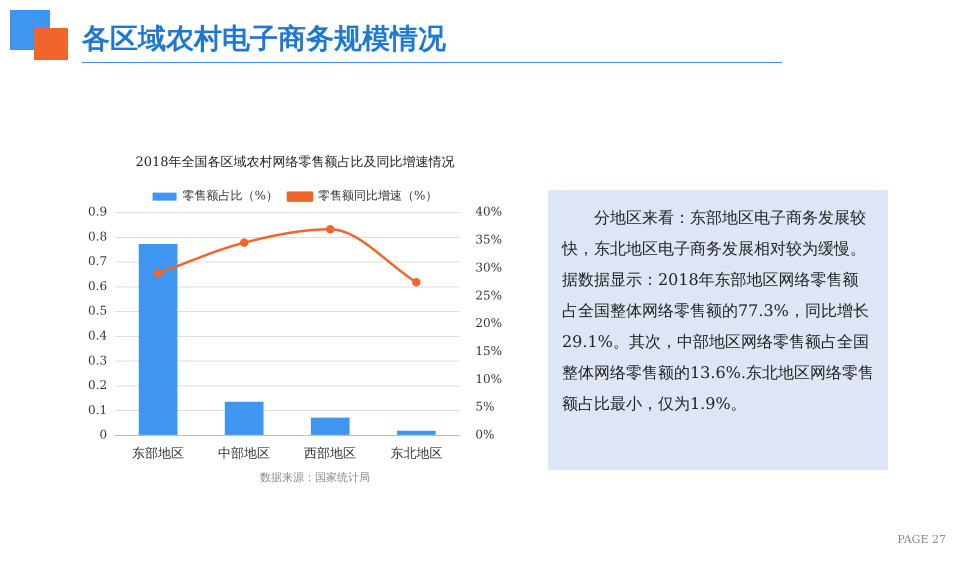  Describe the element at coordinates (330, 454) in the screenshot. I see `x-tick-label: 西部地区` at that location.